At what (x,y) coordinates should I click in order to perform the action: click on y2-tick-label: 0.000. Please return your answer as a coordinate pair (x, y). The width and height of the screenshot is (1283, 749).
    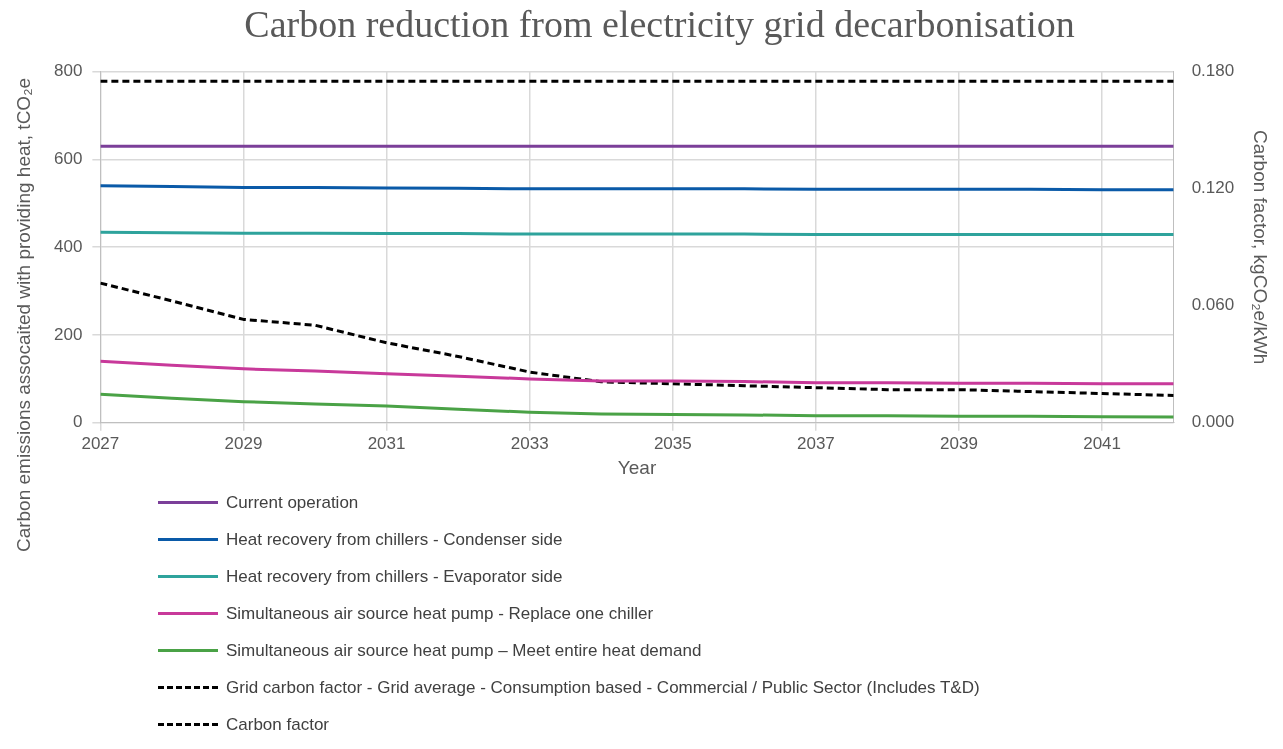
    Looking at the image, I should click on (1213, 422).